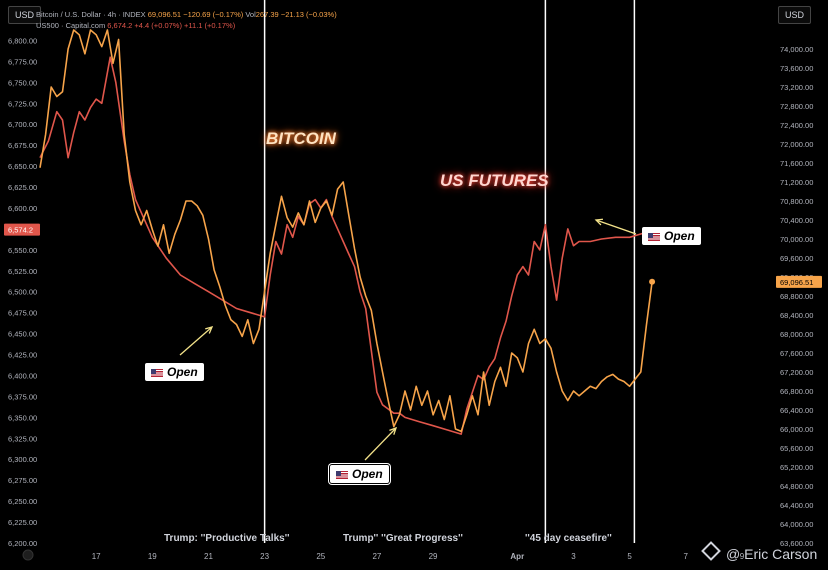 Image resolution: width=828 pixels, height=570 pixels. I want to click on x-tick-label: 21, so click(208, 556).